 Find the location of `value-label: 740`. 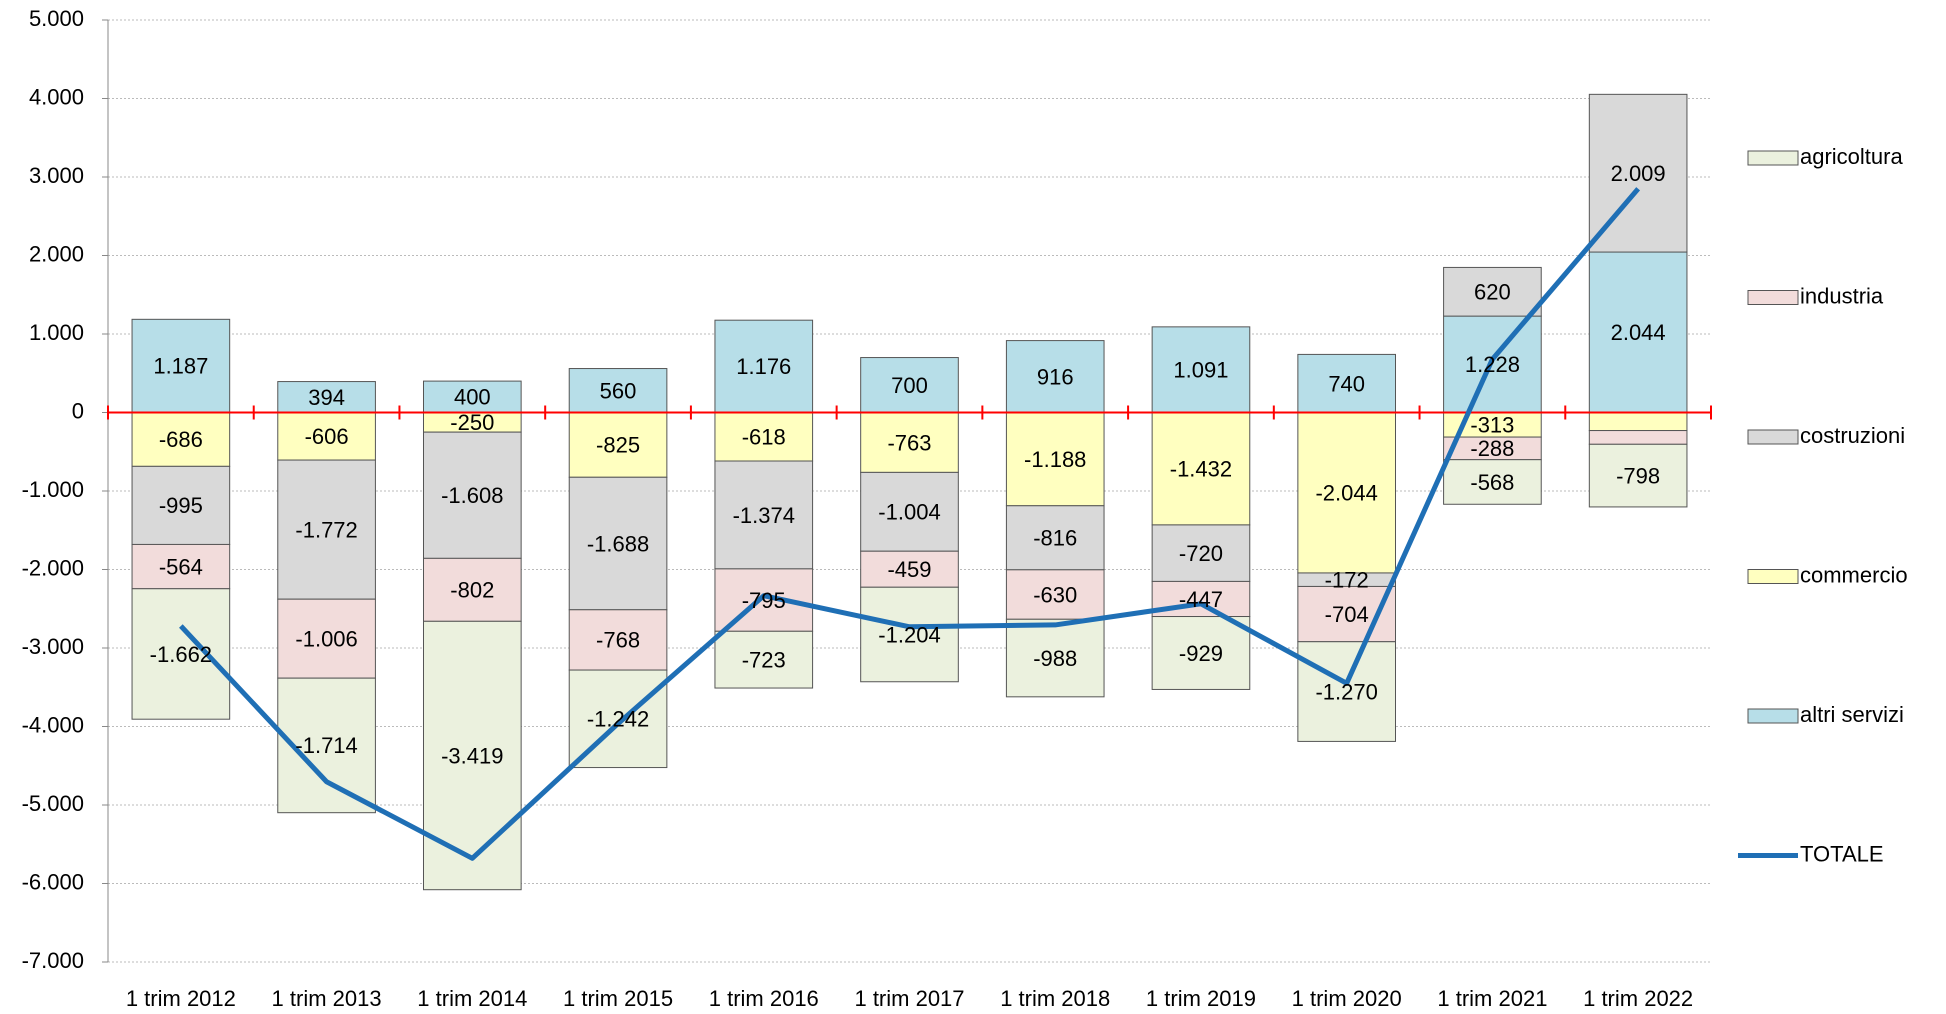

value-label: 740 is located at coordinates (1346, 383).